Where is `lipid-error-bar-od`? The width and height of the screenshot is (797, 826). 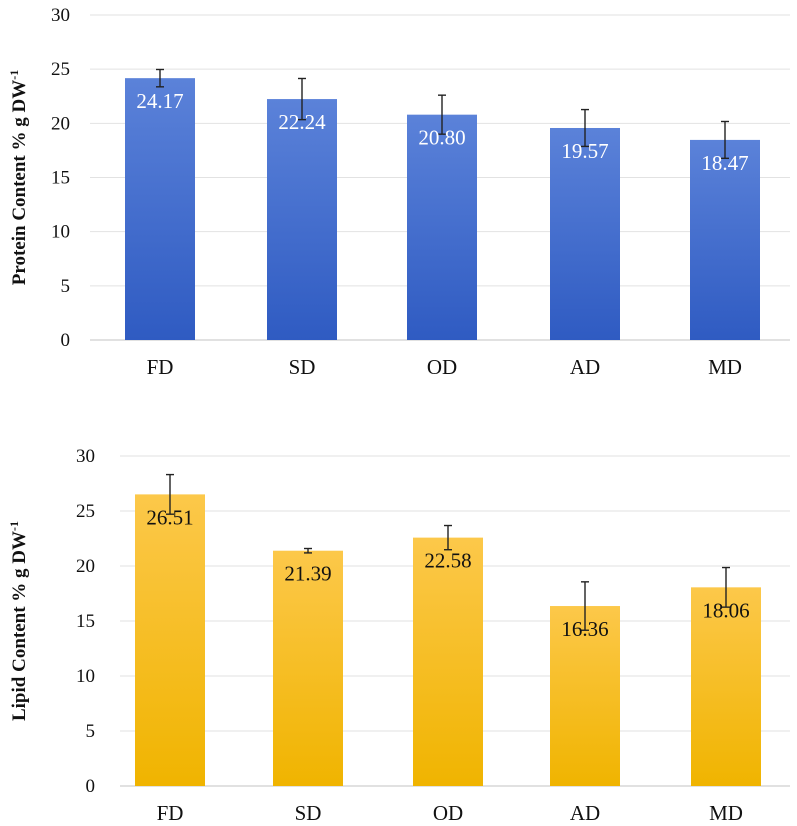
lipid-error-bar-od is located at coordinates (448, 537).